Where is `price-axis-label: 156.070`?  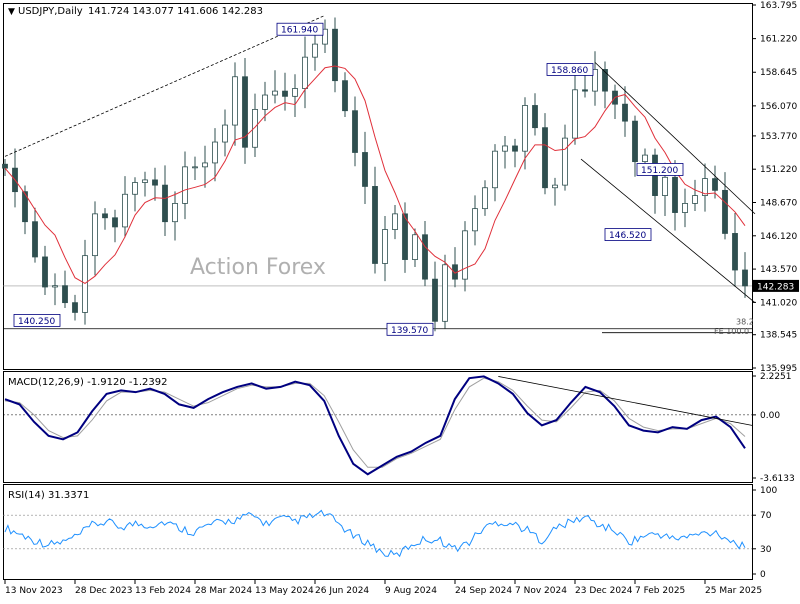
price-axis-label: 156.070 is located at coordinates (778, 107).